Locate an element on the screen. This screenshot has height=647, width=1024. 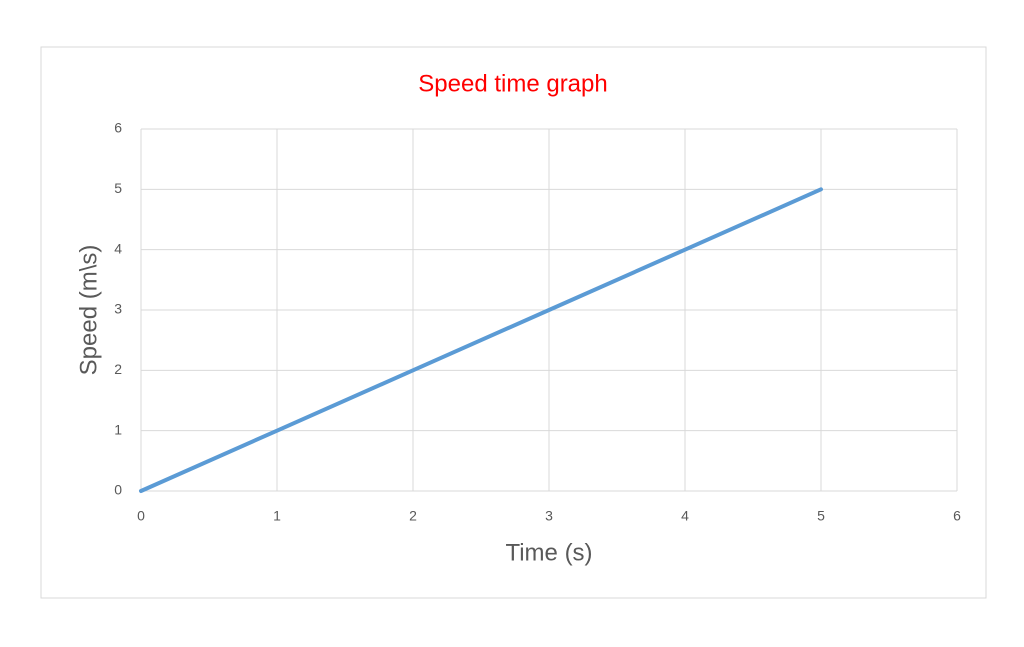
y-tick-label: 0 is located at coordinates (118, 490).